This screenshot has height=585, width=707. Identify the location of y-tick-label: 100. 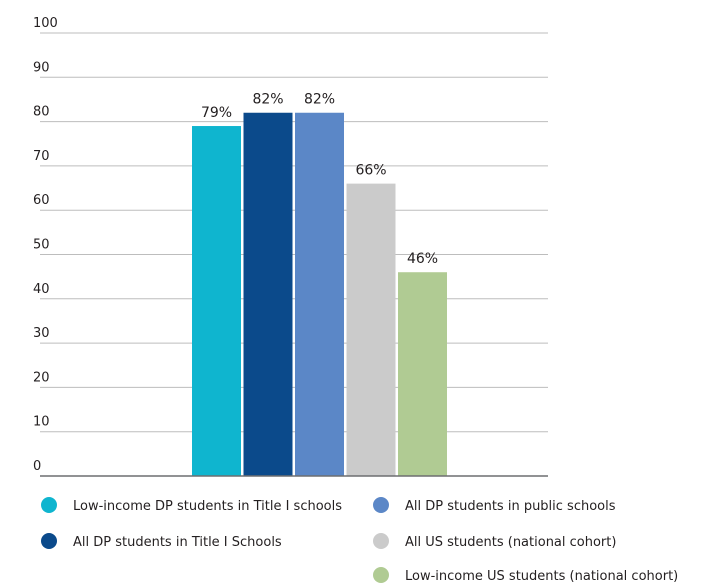
(45, 23).